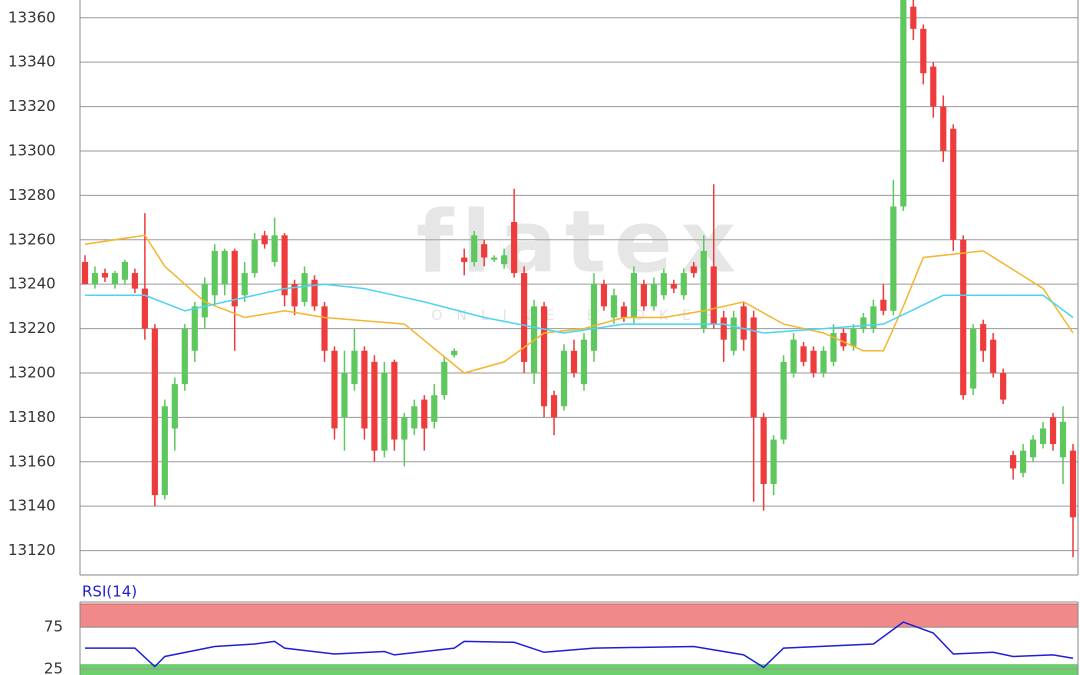 Image resolution: width=1080 pixels, height=675 pixels. I want to click on y-tick-label: 13120, so click(32, 550).